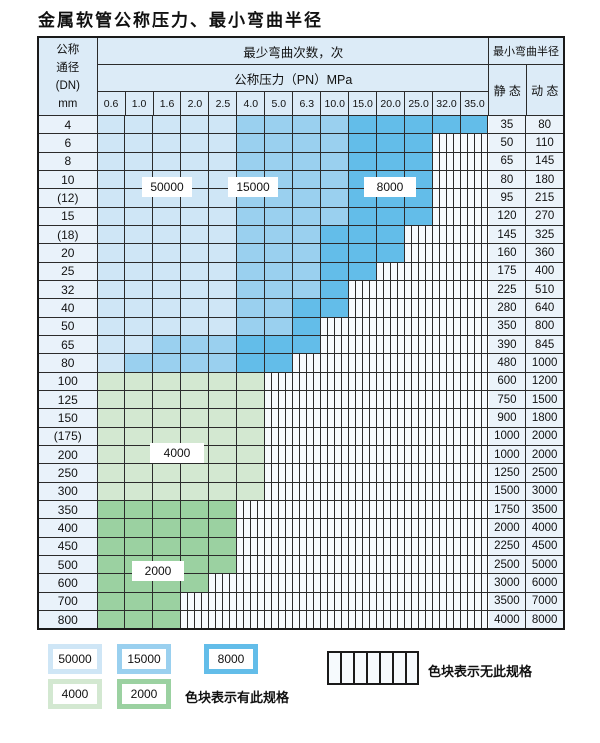  What do you see at coordinates (544, 436) in the screenshot?
I see `dynamic-radius-cell: 2000` at bounding box center [544, 436].